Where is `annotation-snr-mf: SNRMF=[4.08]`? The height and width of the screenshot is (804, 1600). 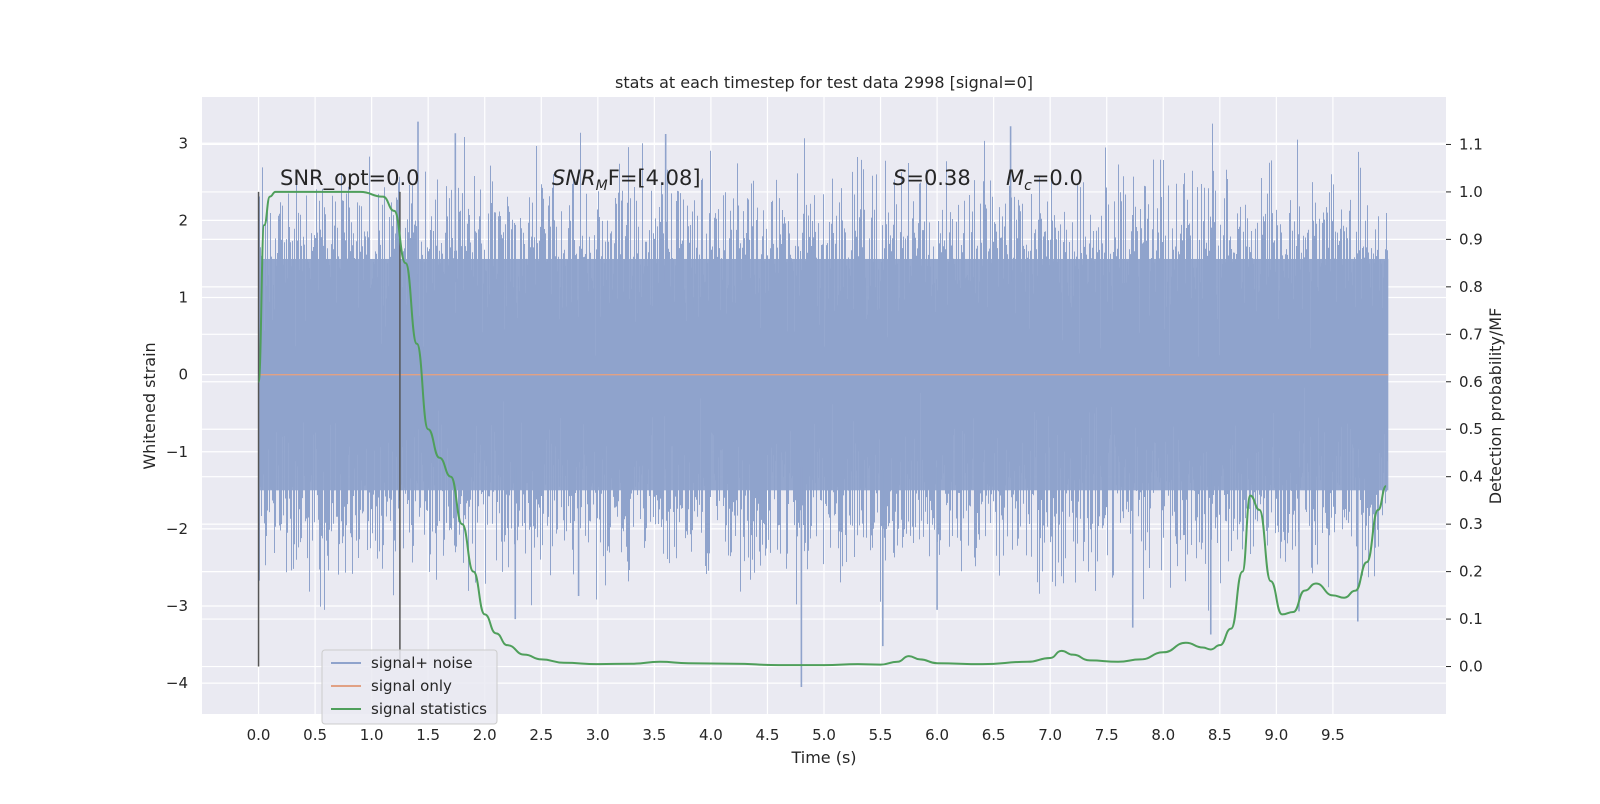 annotation-snr-mf: SNRMF=[4.08] is located at coordinates (626, 180).